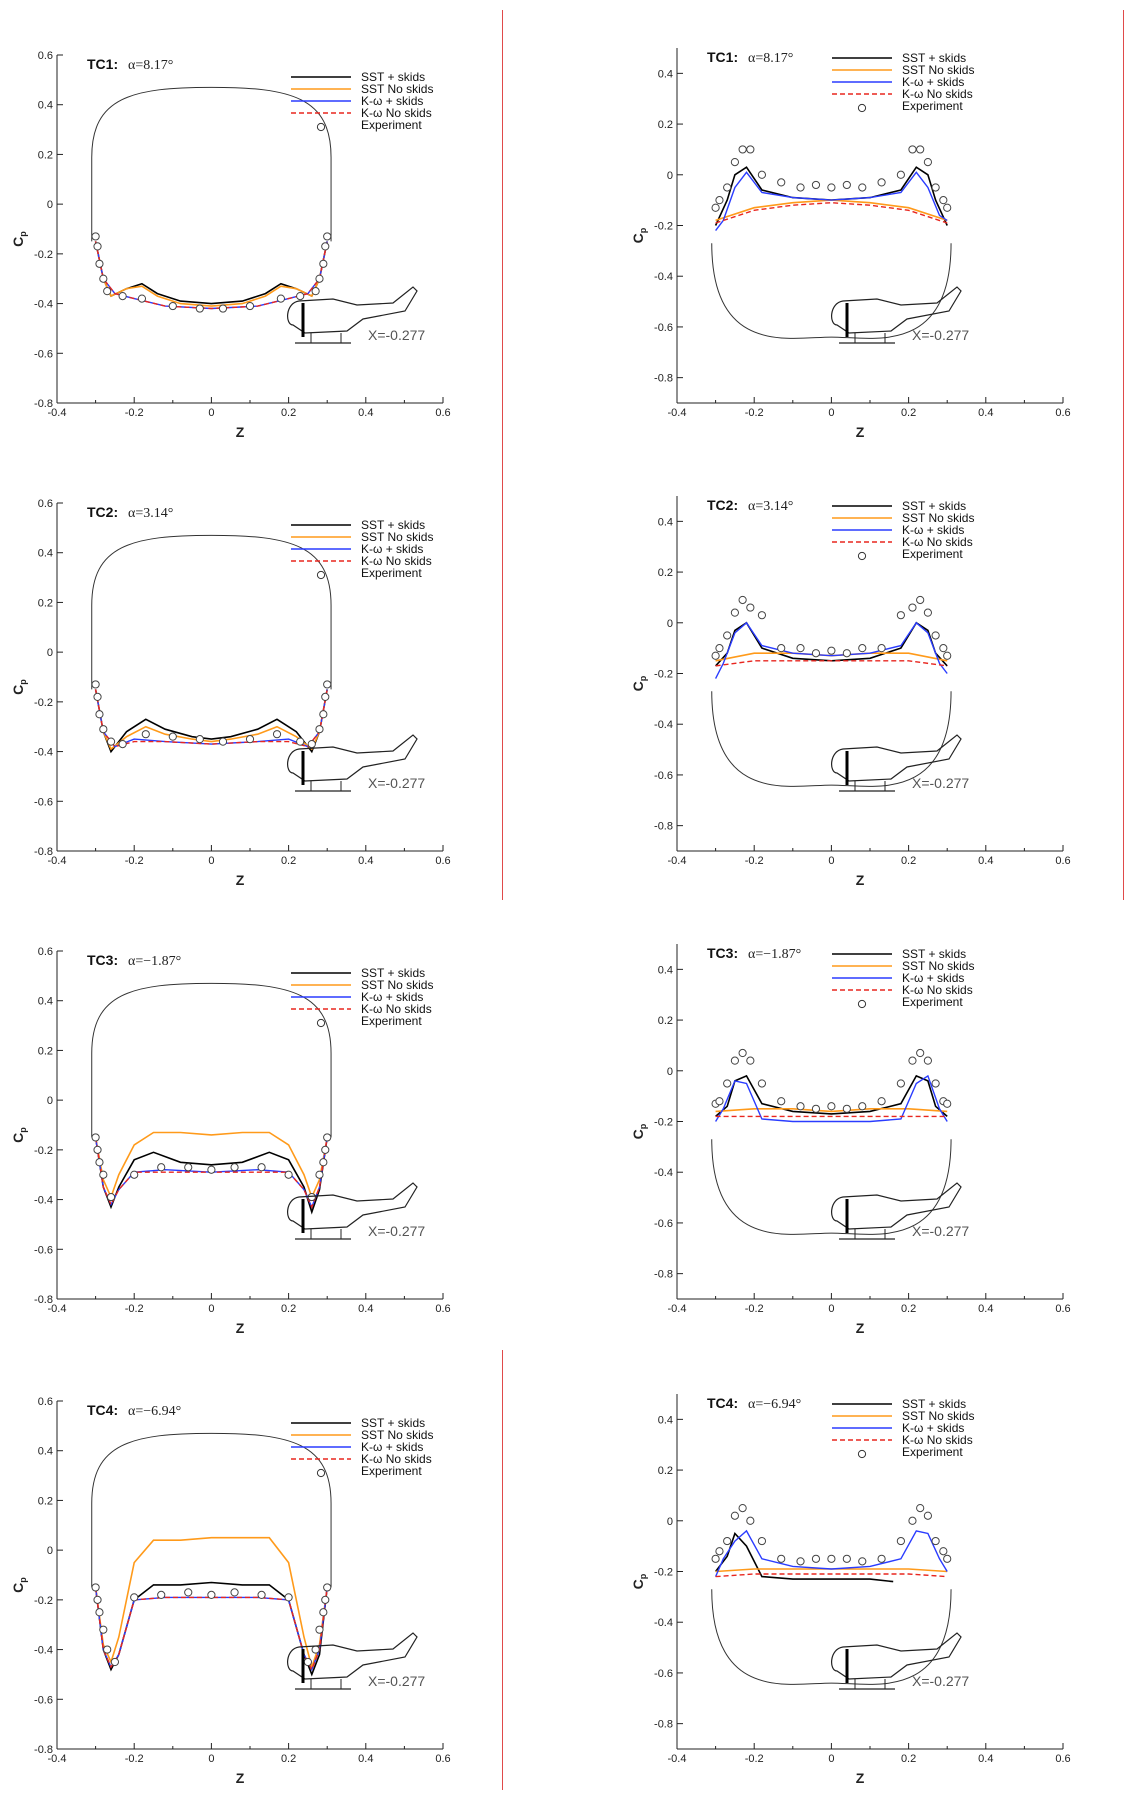 The image size is (1126, 1796). Describe the element at coordinates (940, 335) in the screenshot. I see `station-label: X=-0.277` at that location.